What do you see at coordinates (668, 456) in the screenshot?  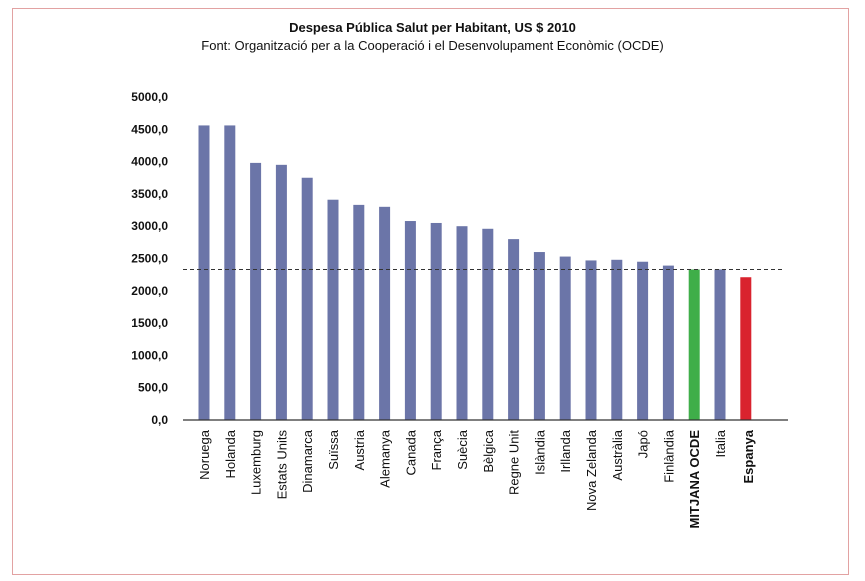 I see `x-tick-label: Finlàndia` at bounding box center [668, 456].